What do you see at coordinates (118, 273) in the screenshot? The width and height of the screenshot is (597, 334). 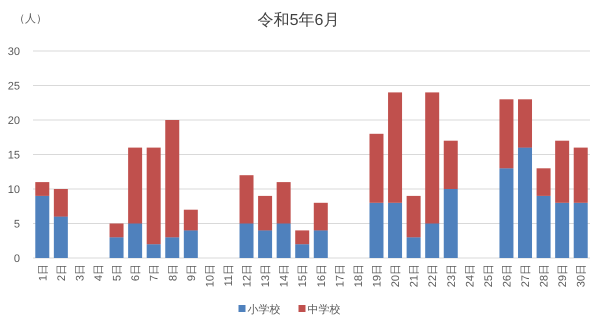 I see `x-tick-label: 5日` at bounding box center [118, 273].